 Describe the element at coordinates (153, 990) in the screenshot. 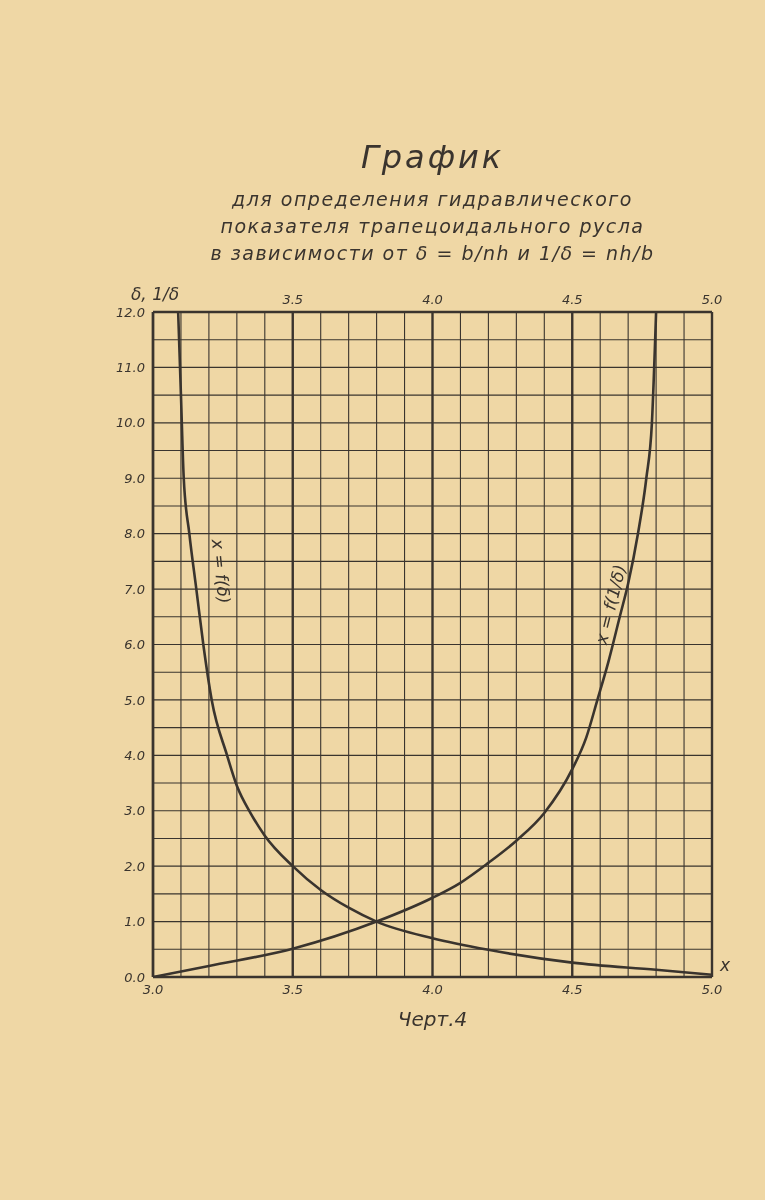

I see `x-tick-label: 3.0` at that location.